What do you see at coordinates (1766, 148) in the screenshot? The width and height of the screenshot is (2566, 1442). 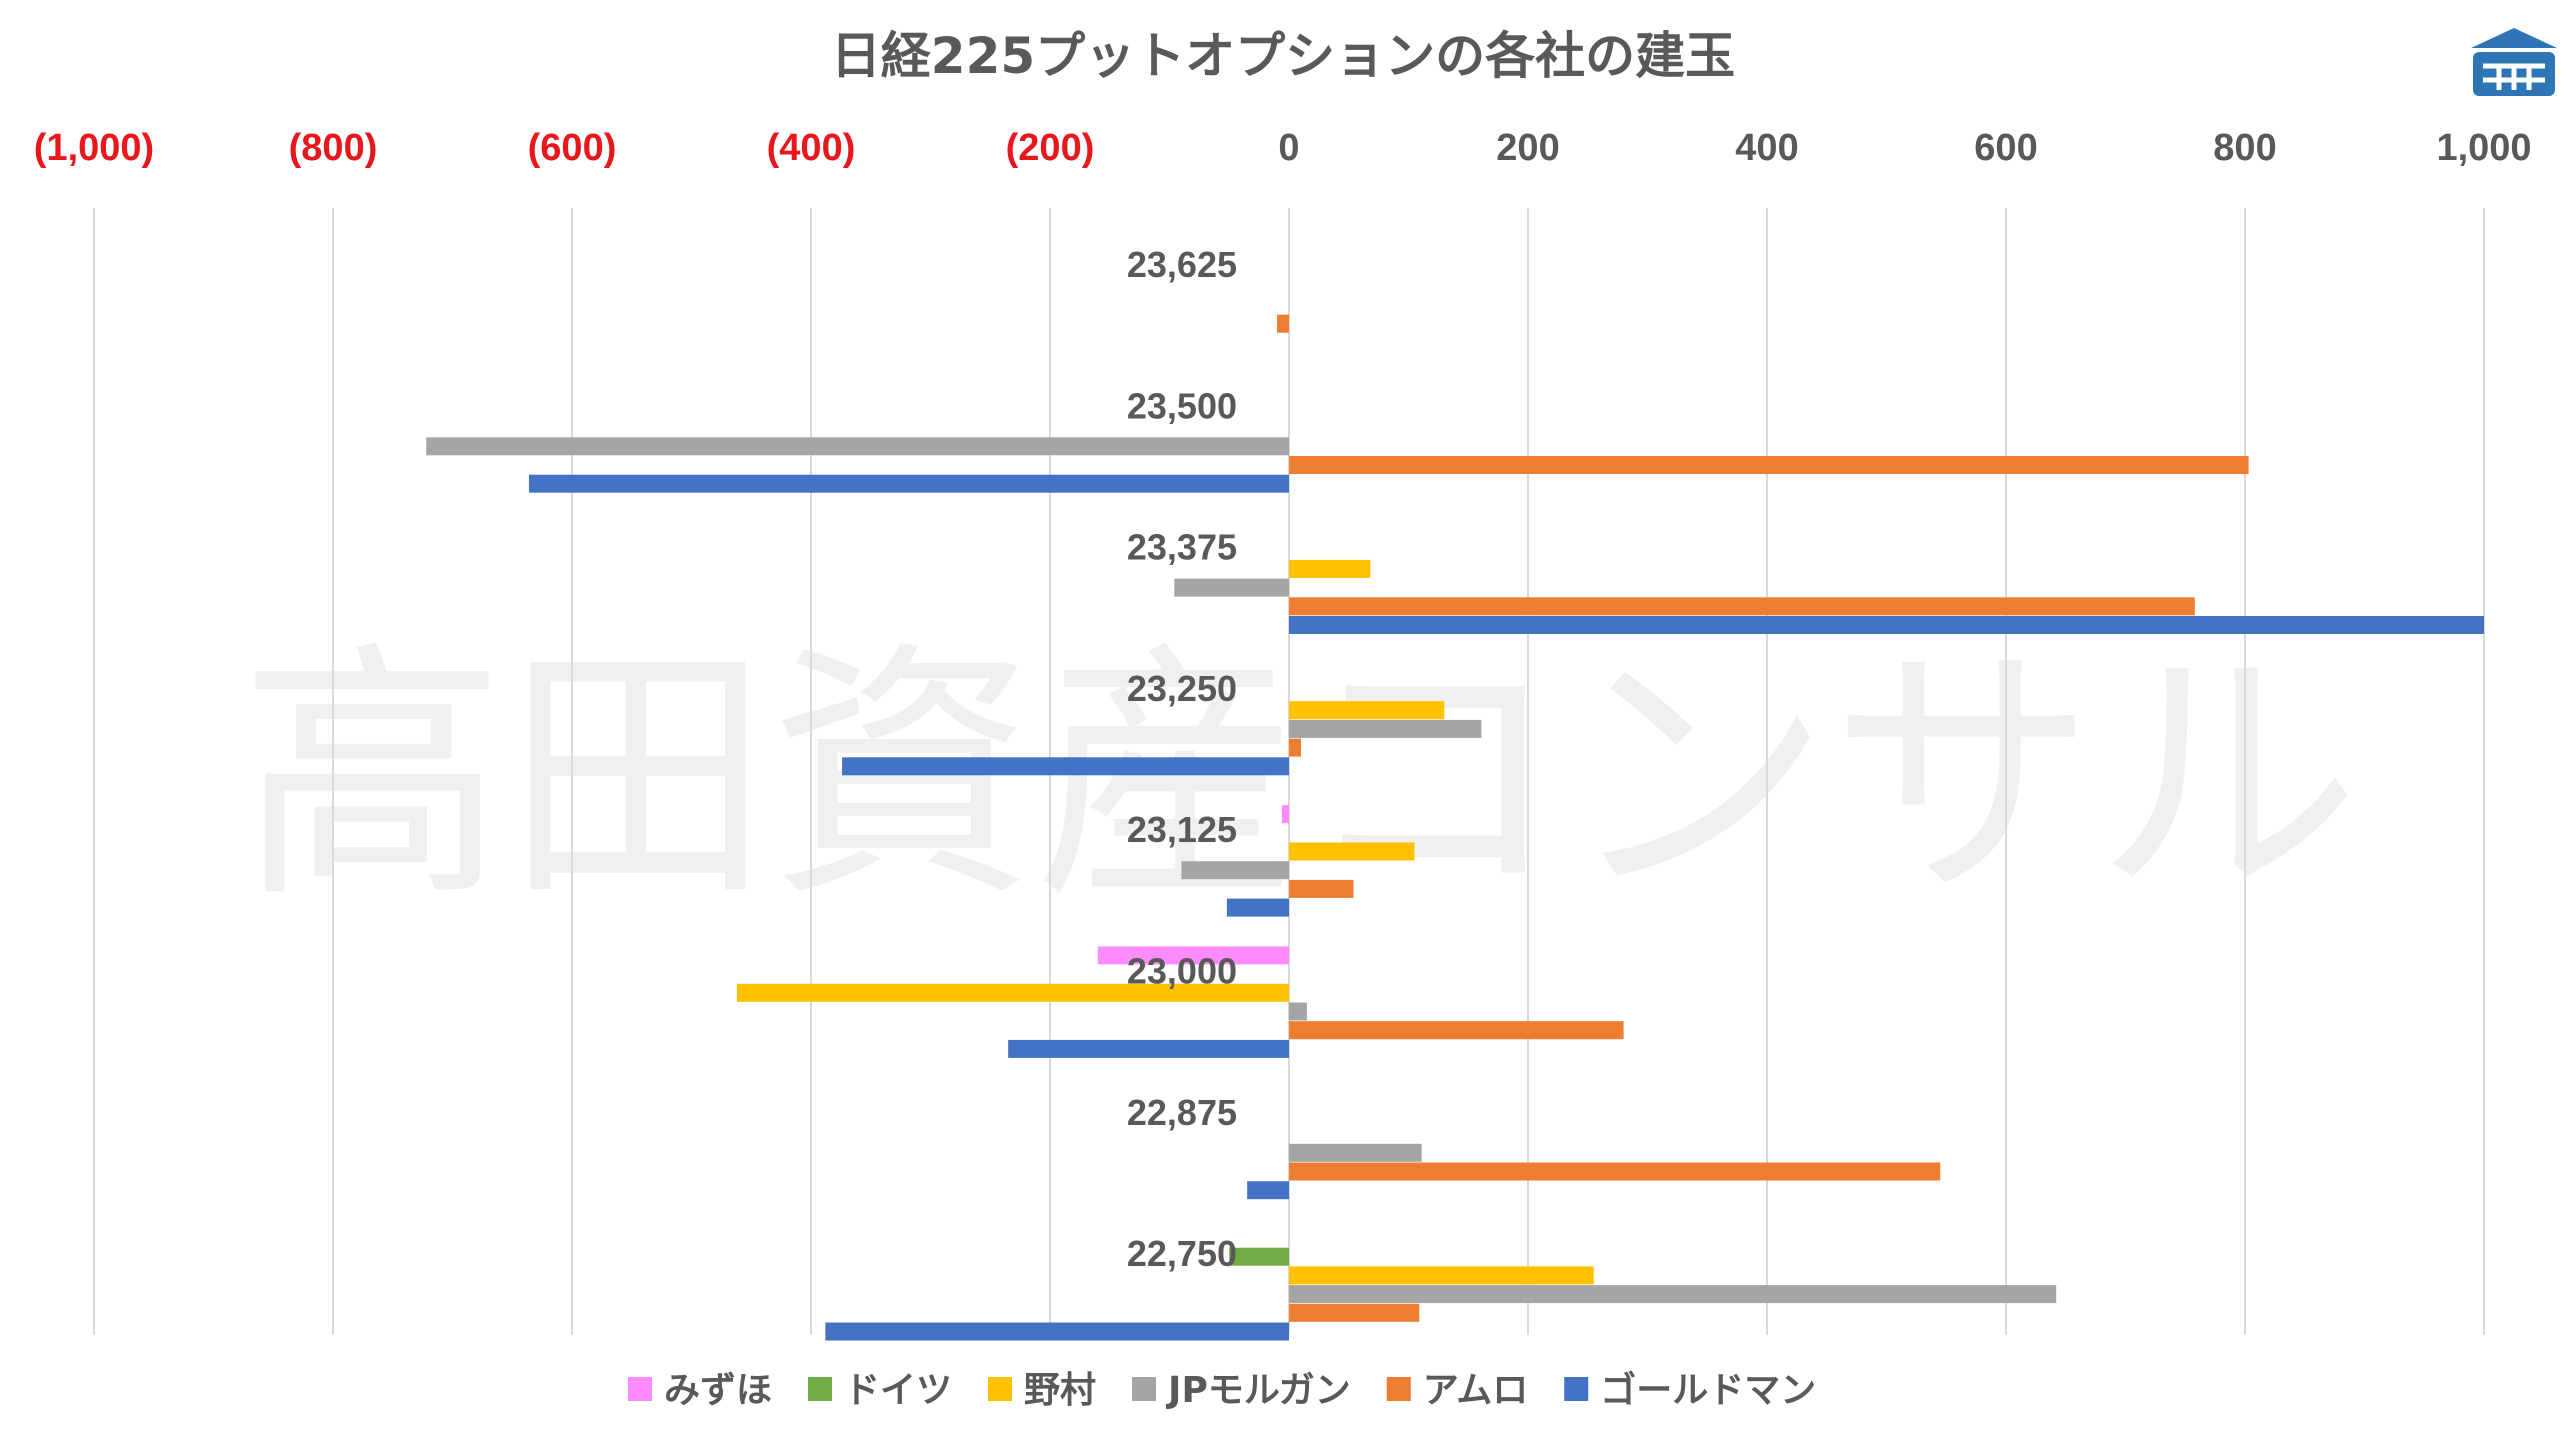 I see `x-tick-label: 400` at bounding box center [1766, 148].